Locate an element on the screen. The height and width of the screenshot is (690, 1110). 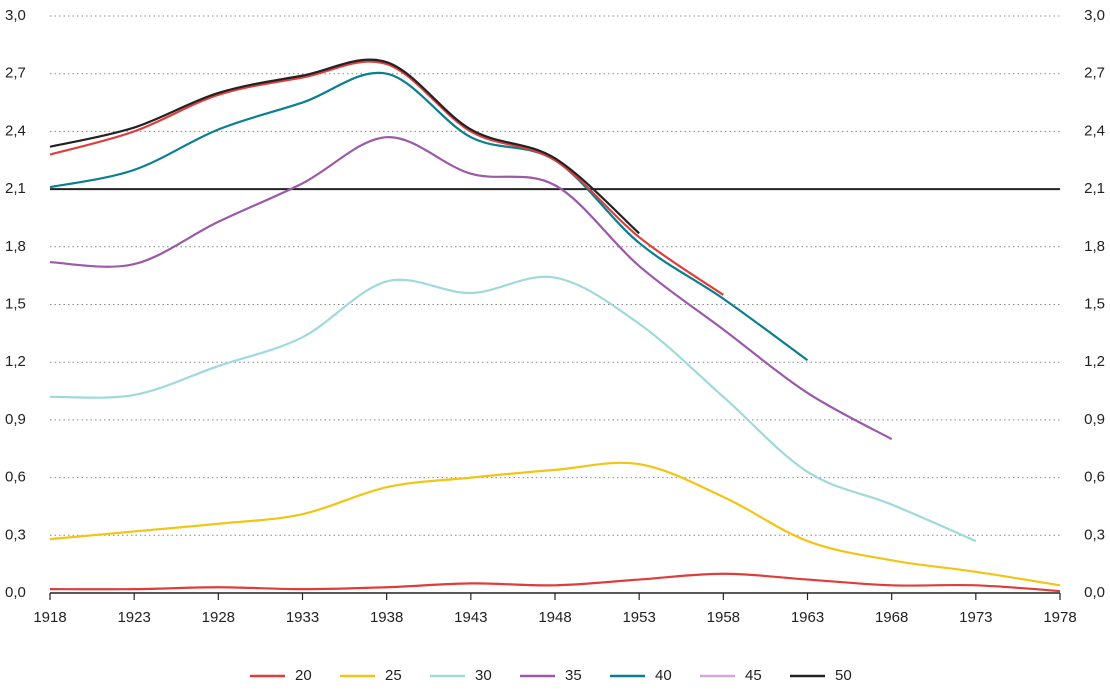
y2-tick-label: 0,0 is located at coordinates (1094, 592).